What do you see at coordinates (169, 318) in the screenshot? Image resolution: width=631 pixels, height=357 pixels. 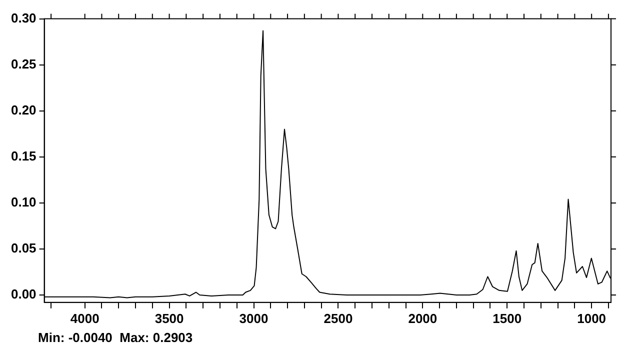 I see `x-tick-label: 3500` at bounding box center [169, 318].